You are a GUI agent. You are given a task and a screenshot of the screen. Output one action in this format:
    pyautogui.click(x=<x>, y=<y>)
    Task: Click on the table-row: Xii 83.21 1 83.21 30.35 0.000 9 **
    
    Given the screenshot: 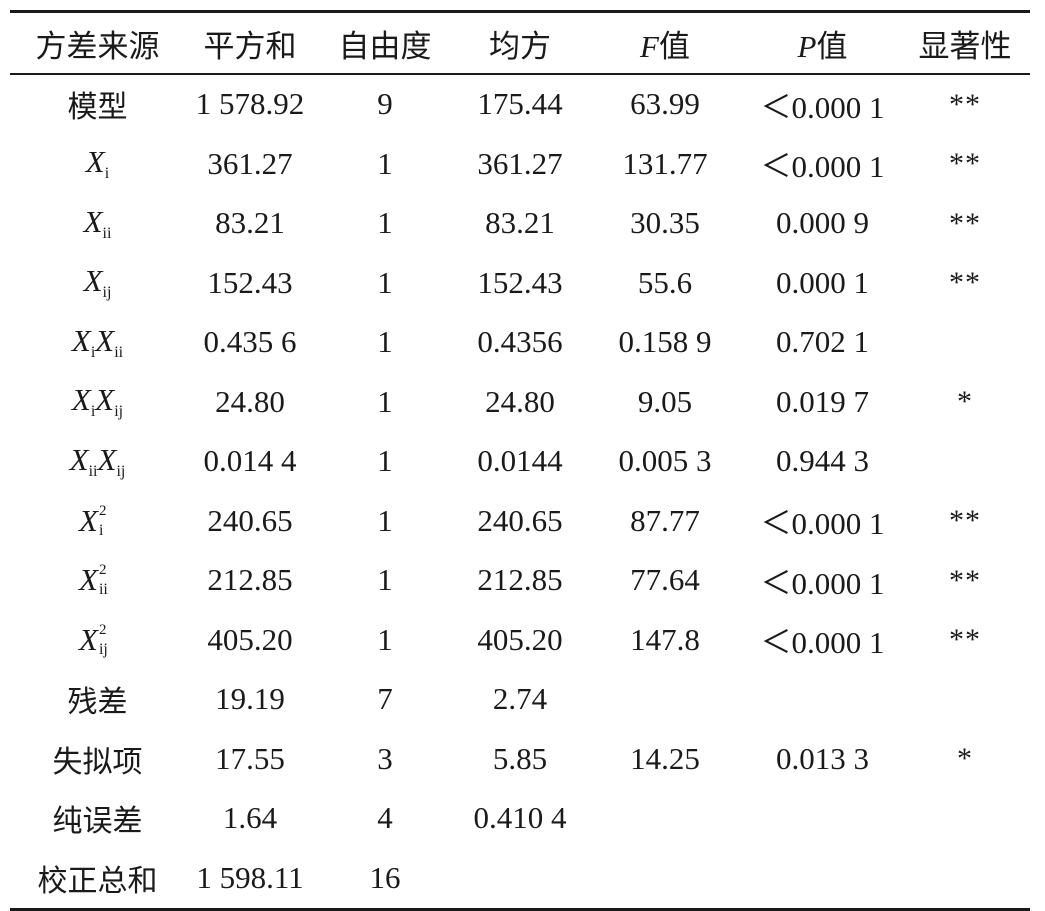 What is the action you would take?
    pyautogui.click(x=520, y=224)
    